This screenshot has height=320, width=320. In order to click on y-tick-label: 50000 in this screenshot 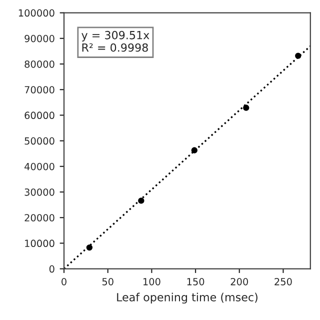, I will do `click(39, 141)`.